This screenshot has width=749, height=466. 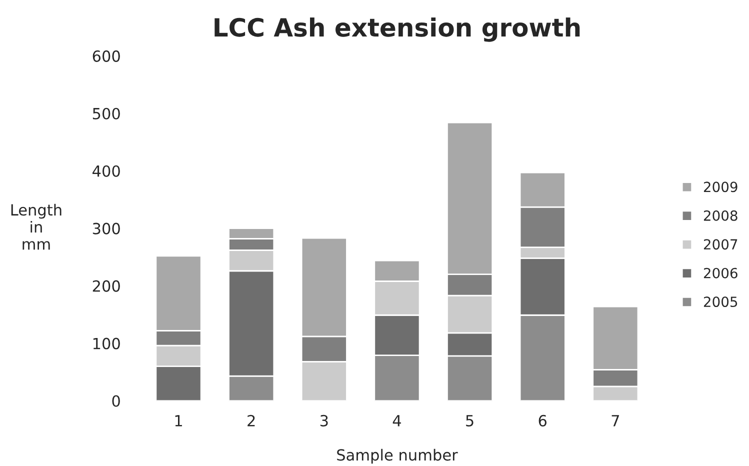 What do you see at coordinates (721, 187) in the screenshot?
I see `legend-label: 2009` at bounding box center [721, 187].